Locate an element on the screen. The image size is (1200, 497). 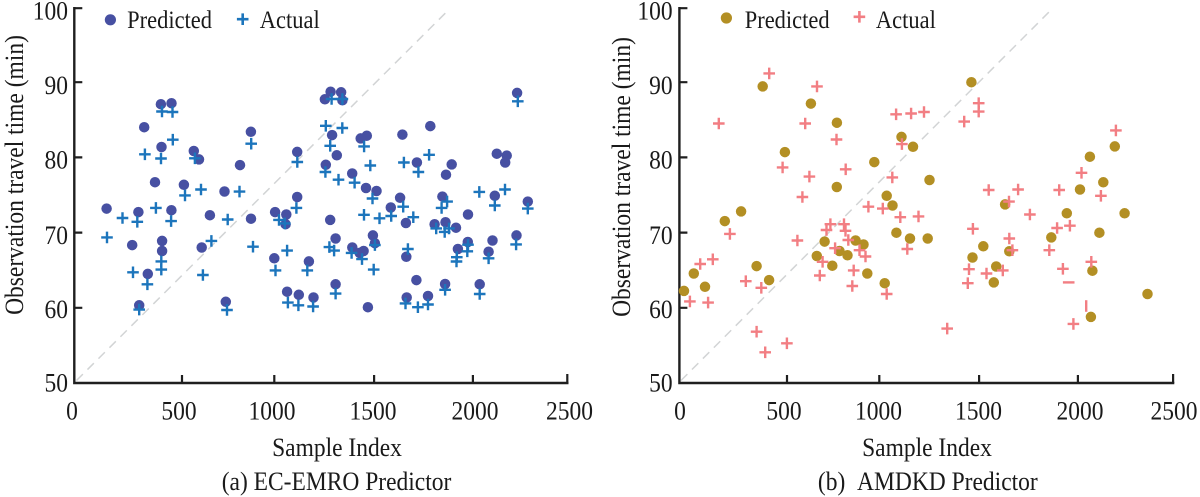
svg-text: (b) AMDKD Predictor is located at coordinates (928, 482).